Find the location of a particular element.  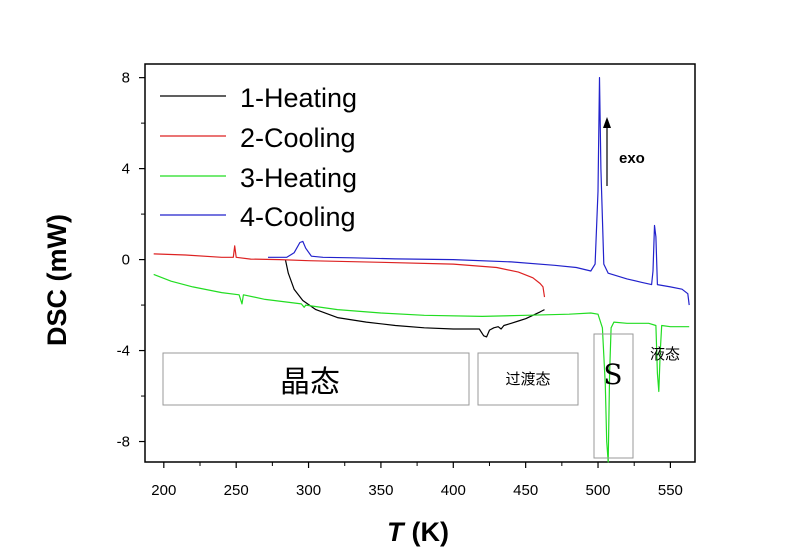

transition-region-box is located at coordinates (528, 379).